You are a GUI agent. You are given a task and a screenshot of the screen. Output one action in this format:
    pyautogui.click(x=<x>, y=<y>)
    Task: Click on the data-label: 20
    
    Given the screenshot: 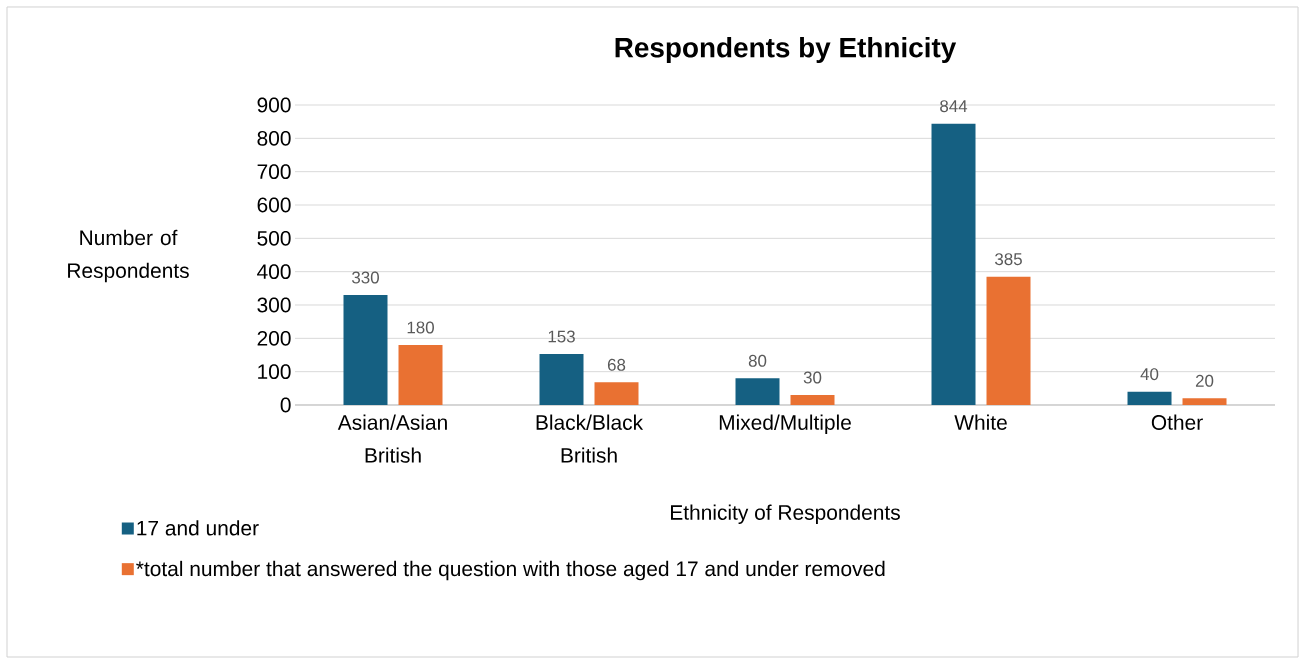 What is the action you would take?
    pyautogui.click(x=1204, y=380)
    